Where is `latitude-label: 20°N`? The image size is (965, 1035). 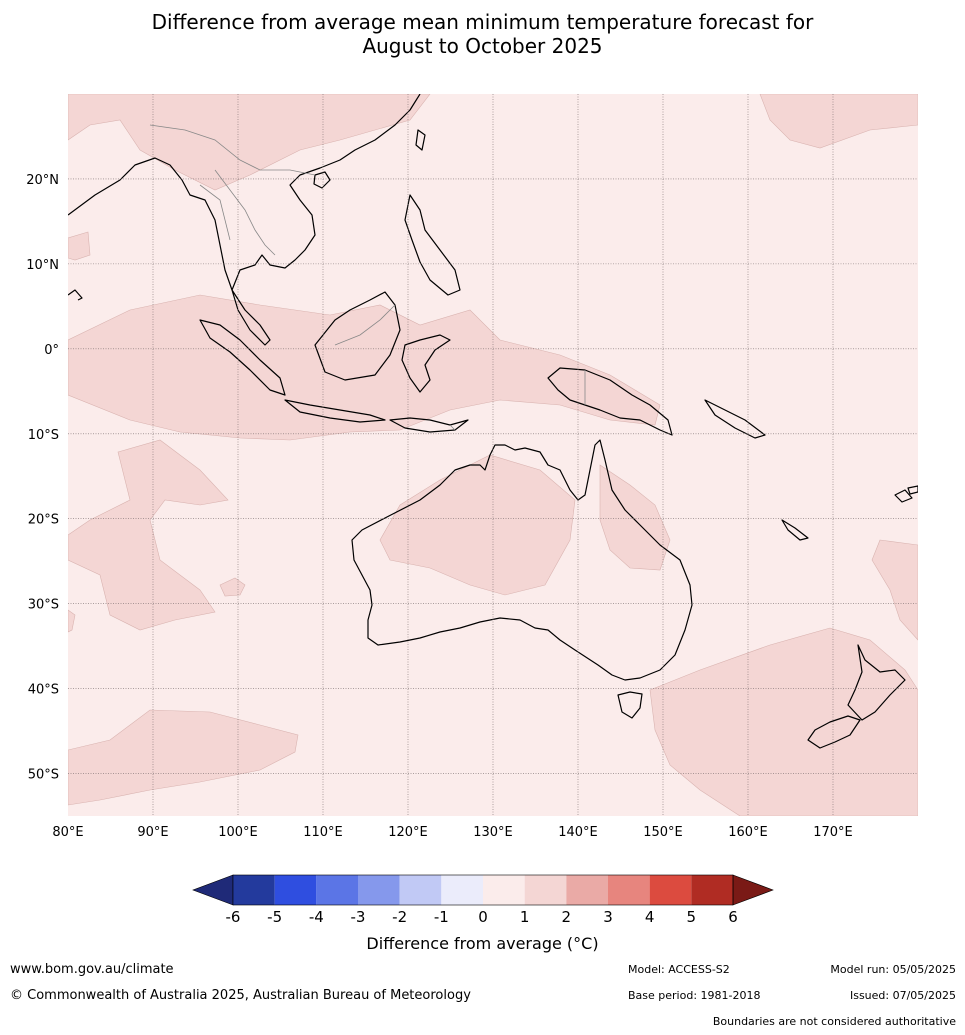
latitude-label: 20°N is located at coordinates (42, 180).